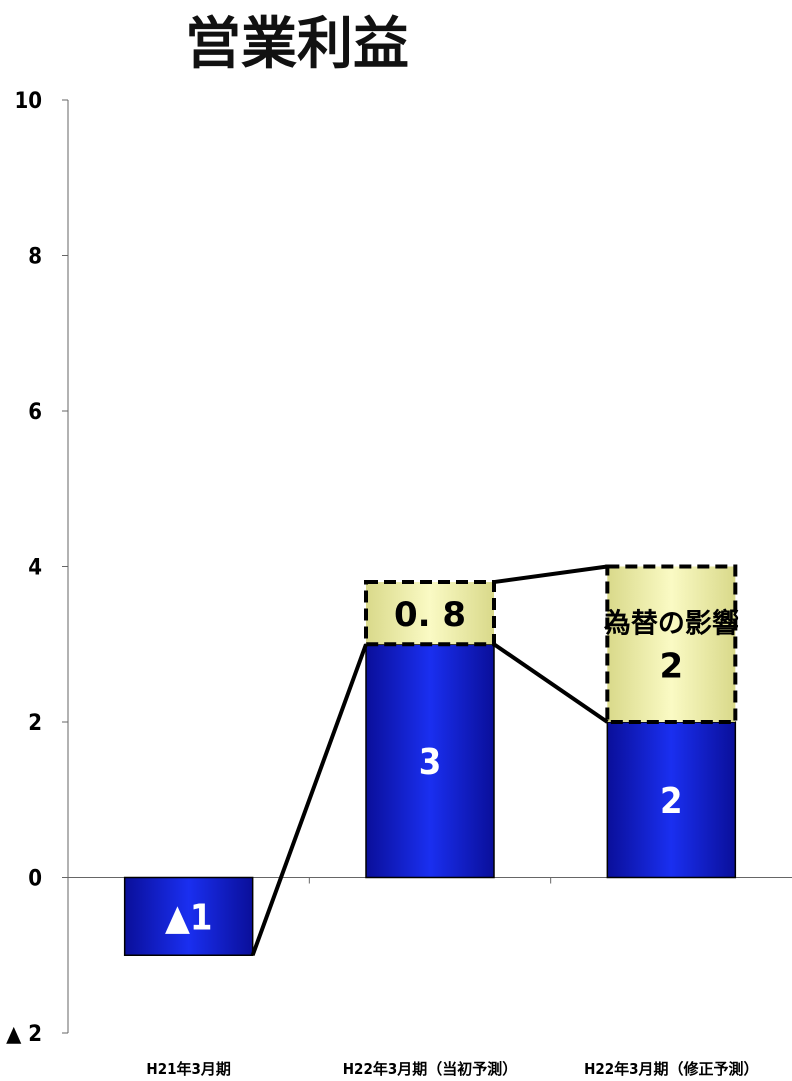  I want to click on y-tick-label: 0, so click(35, 879).